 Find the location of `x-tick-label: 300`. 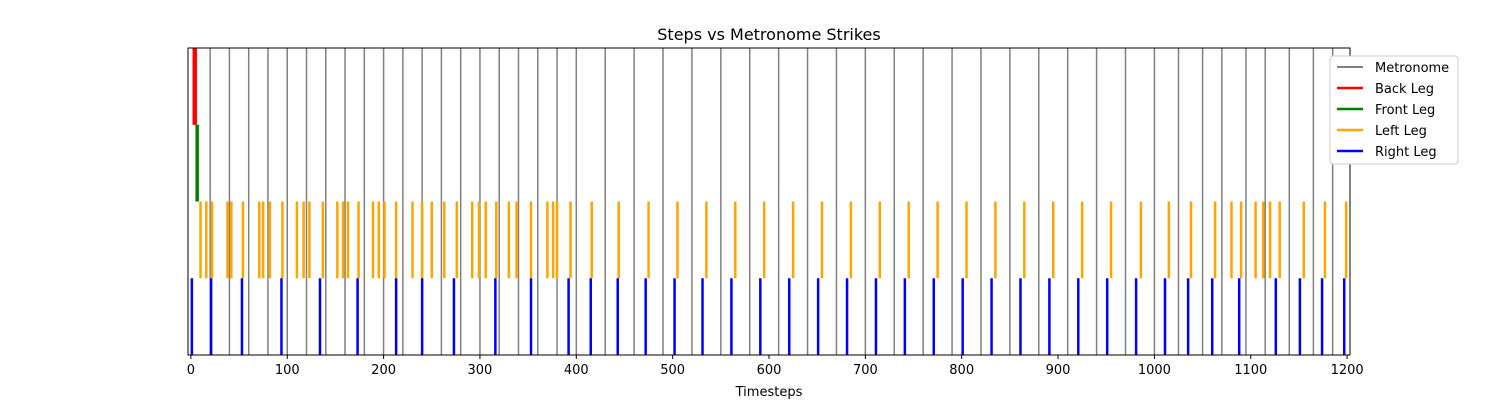

x-tick-label: 300 is located at coordinates (480, 370).